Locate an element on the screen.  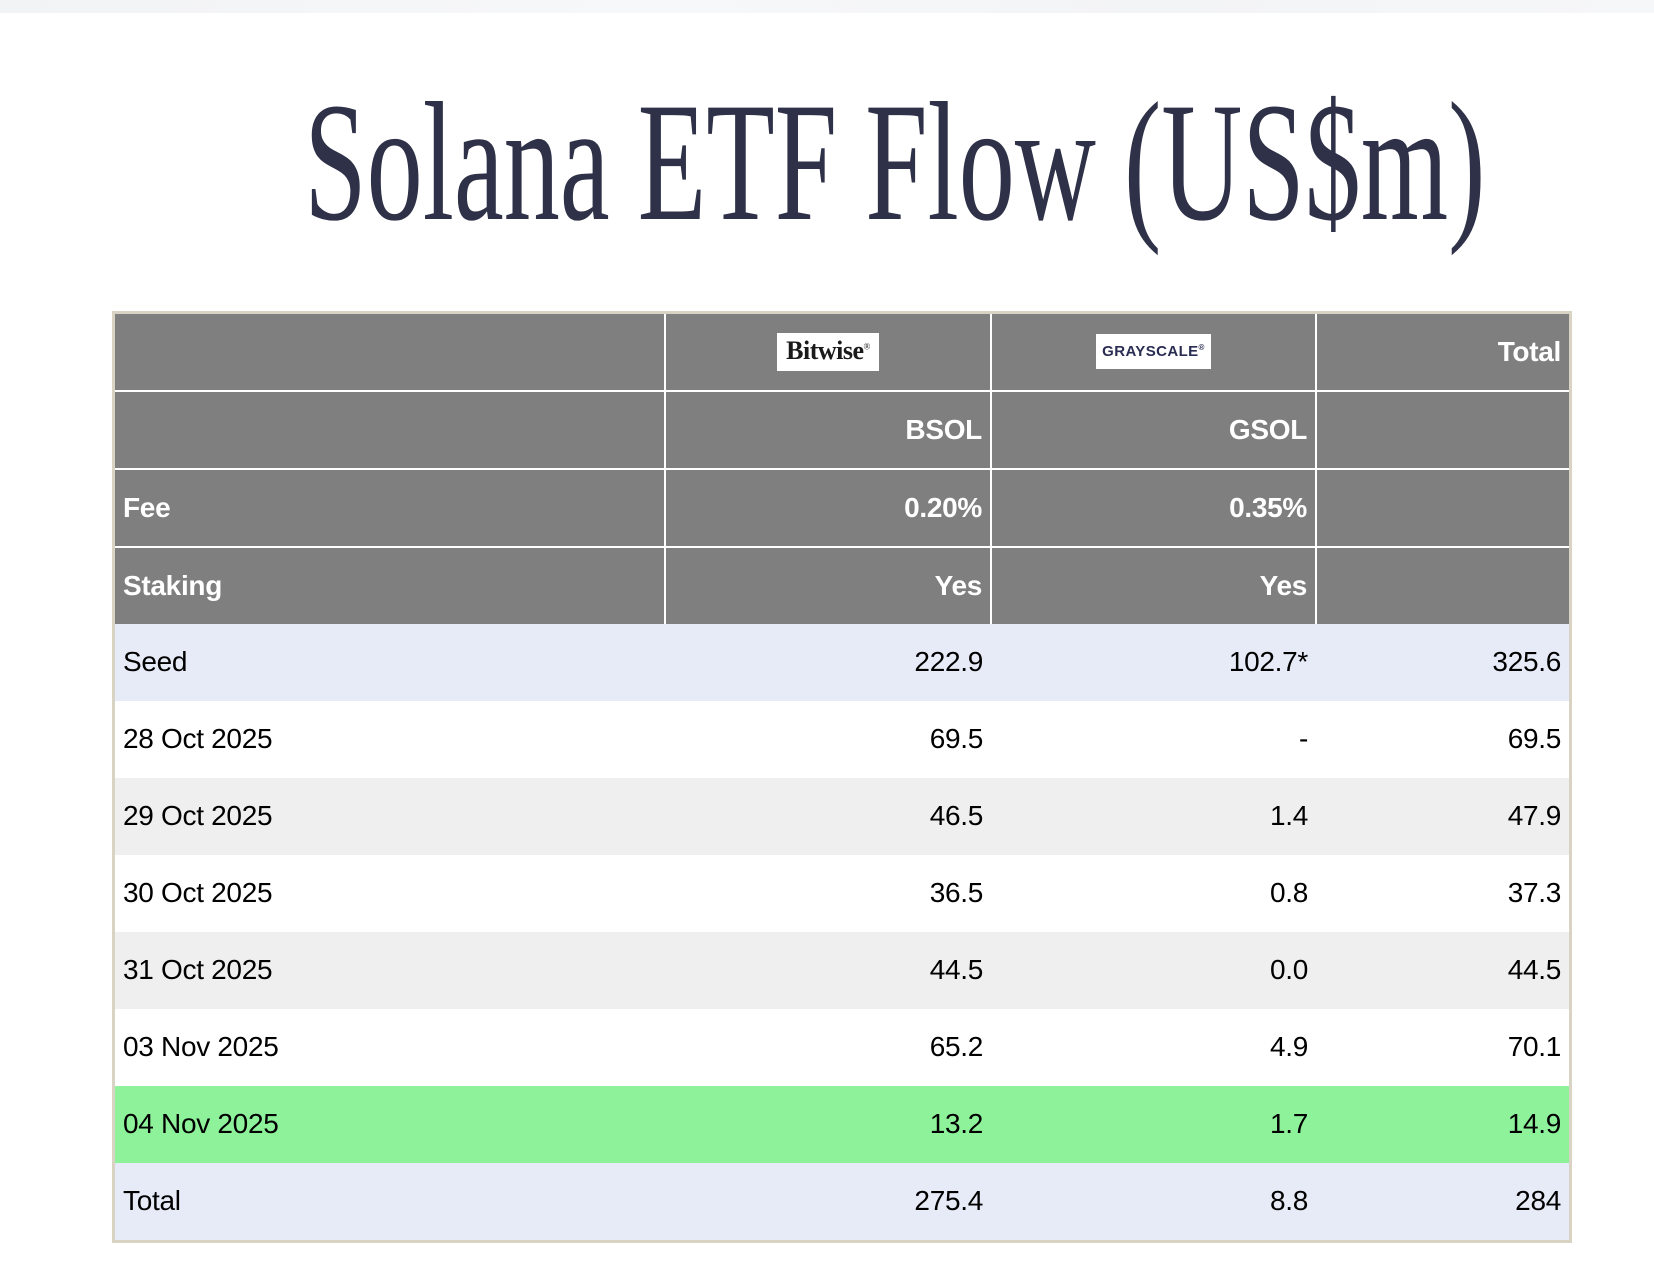
total-value: 284 is located at coordinates (1442, 1201).